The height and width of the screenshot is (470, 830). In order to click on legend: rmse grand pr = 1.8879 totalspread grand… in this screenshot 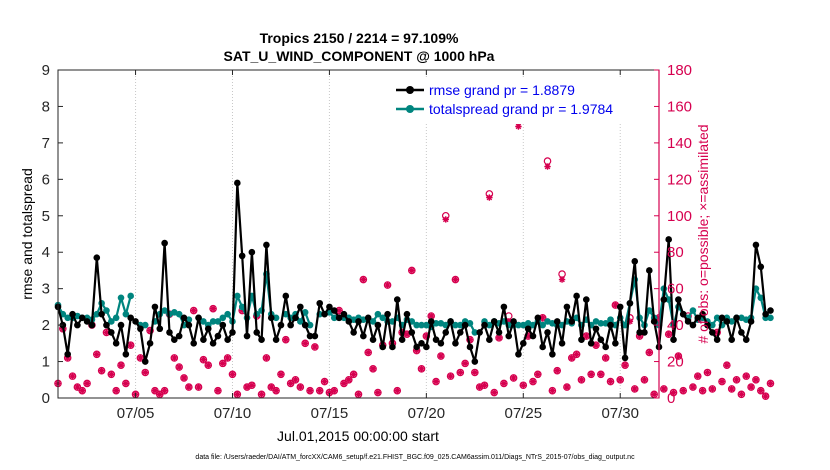, I will do `click(521, 101)`.